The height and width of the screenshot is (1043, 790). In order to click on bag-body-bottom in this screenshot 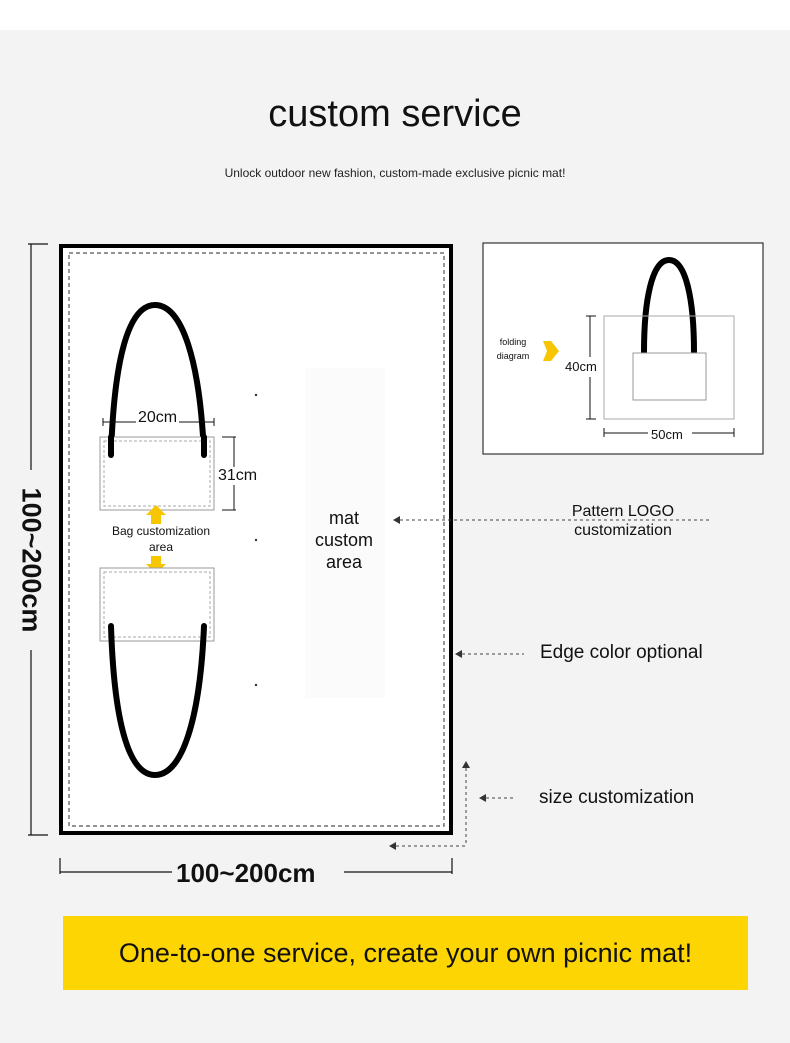, I will do `click(157, 604)`.